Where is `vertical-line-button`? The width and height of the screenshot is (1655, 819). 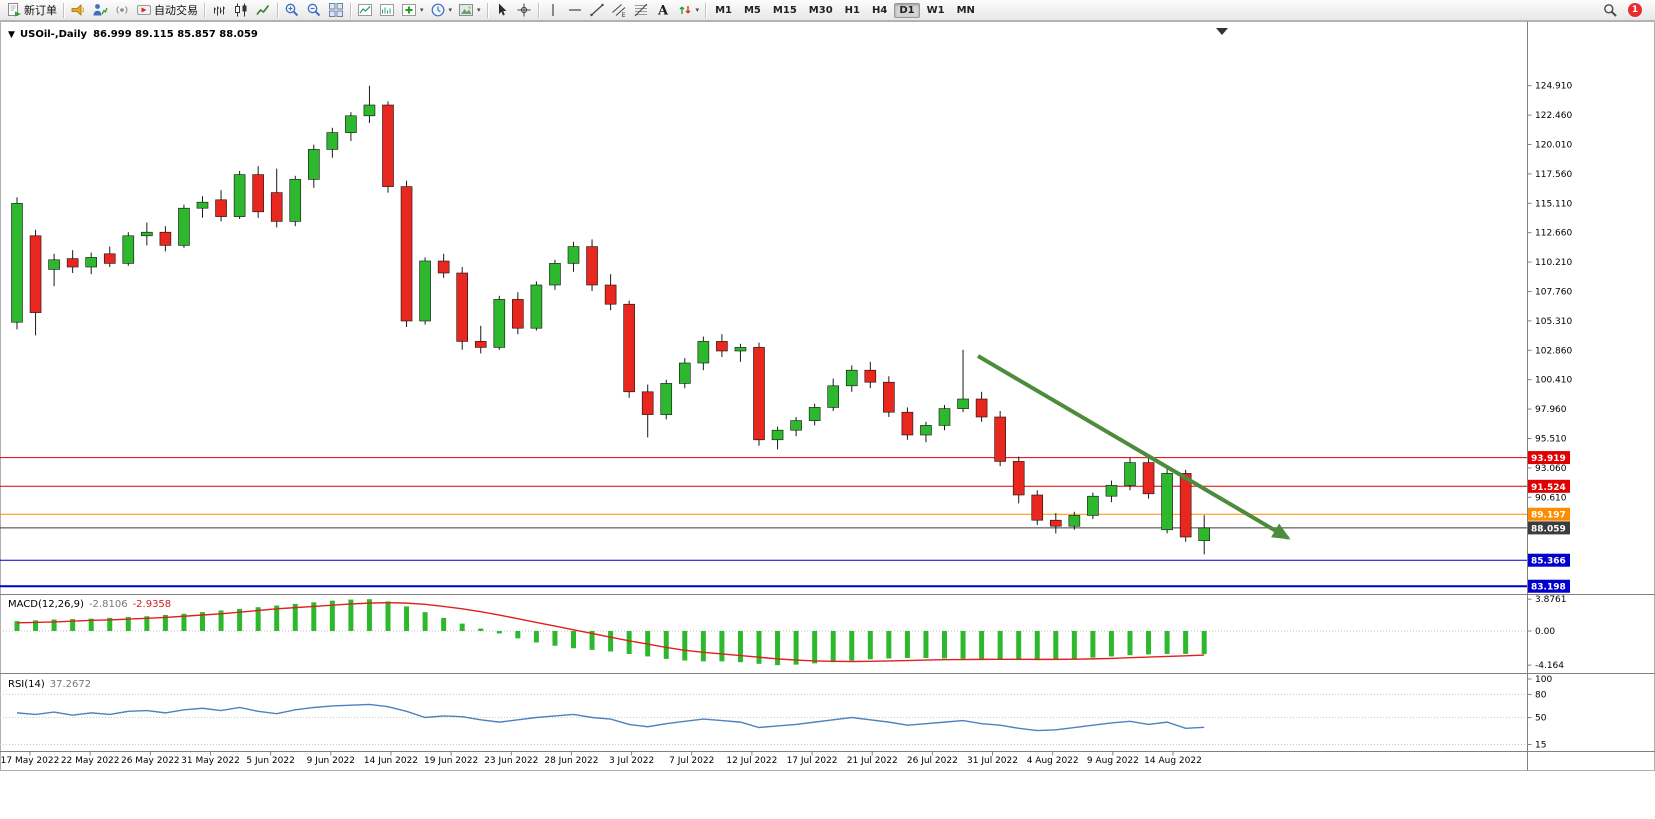 vertical-line-button is located at coordinates (553, 10).